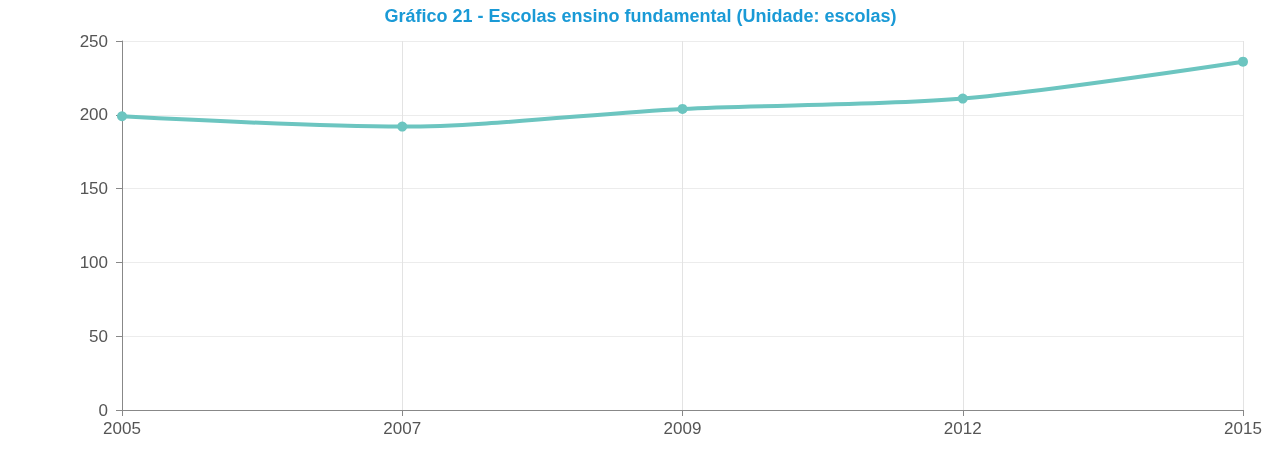  Describe the element at coordinates (122, 428) in the screenshot. I see `x-tick-label: 2005` at that location.